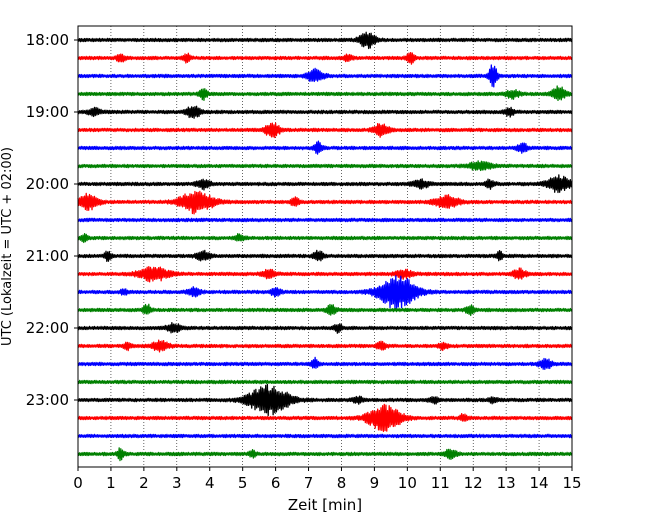  I want to click on y-axis-label: UTC (Lokalzeit = UTC + 02:00), so click(7, 246).